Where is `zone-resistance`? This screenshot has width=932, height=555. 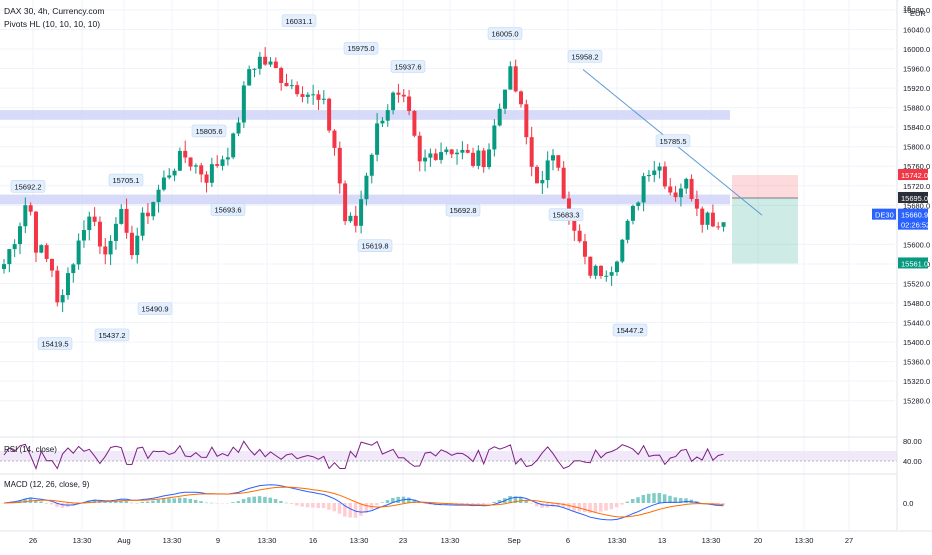
zone-resistance is located at coordinates (365, 115).